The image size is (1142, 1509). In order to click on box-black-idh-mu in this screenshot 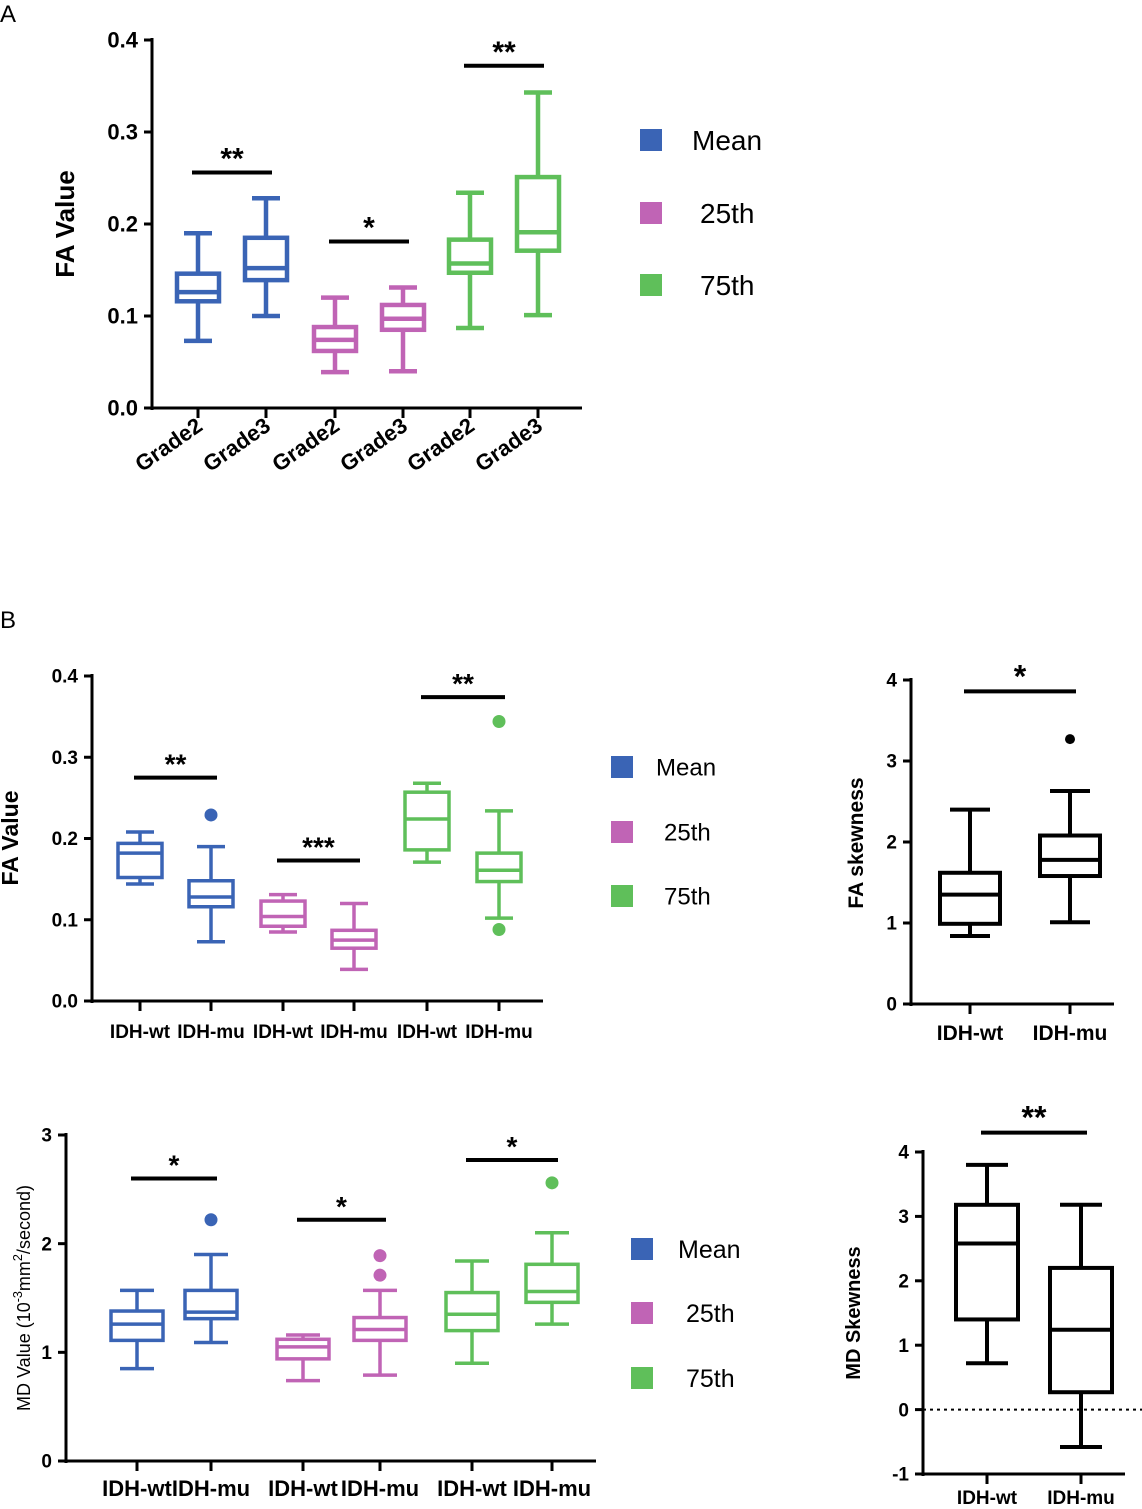, I will do `click(1081, 1325)`.